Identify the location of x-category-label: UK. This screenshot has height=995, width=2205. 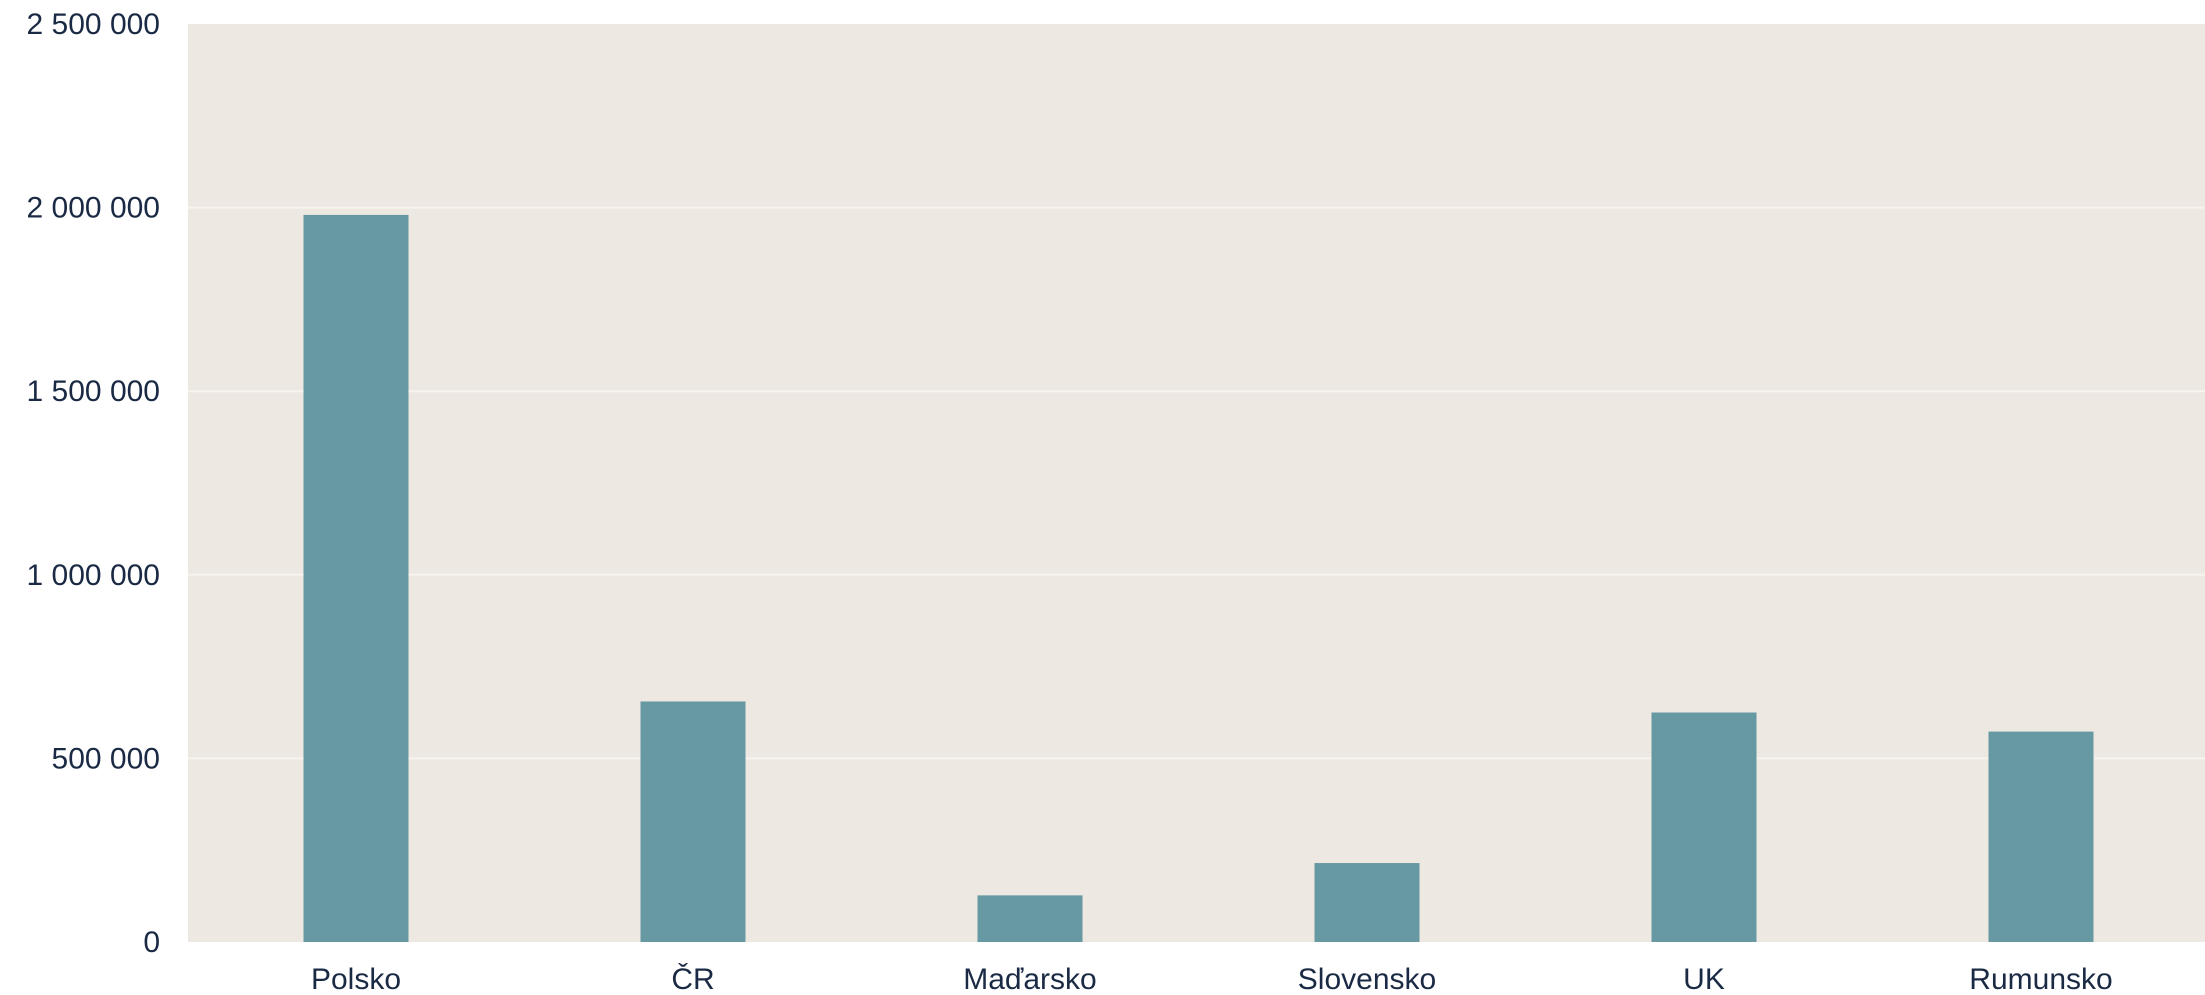
(1704, 979).